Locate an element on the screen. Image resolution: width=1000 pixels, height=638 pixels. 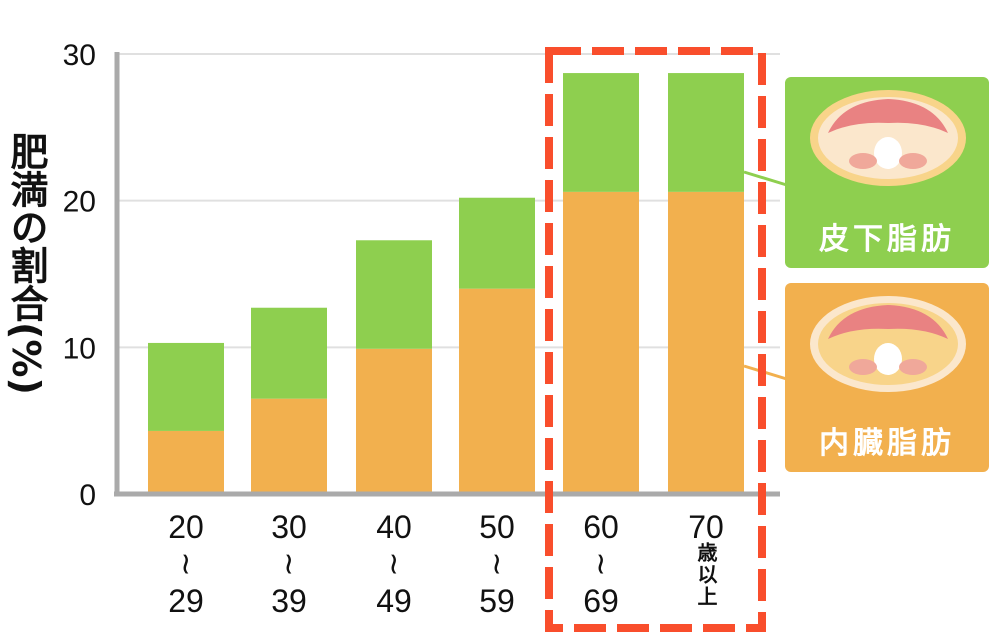
x-tick-label: 20 is located at coordinates (186, 527).